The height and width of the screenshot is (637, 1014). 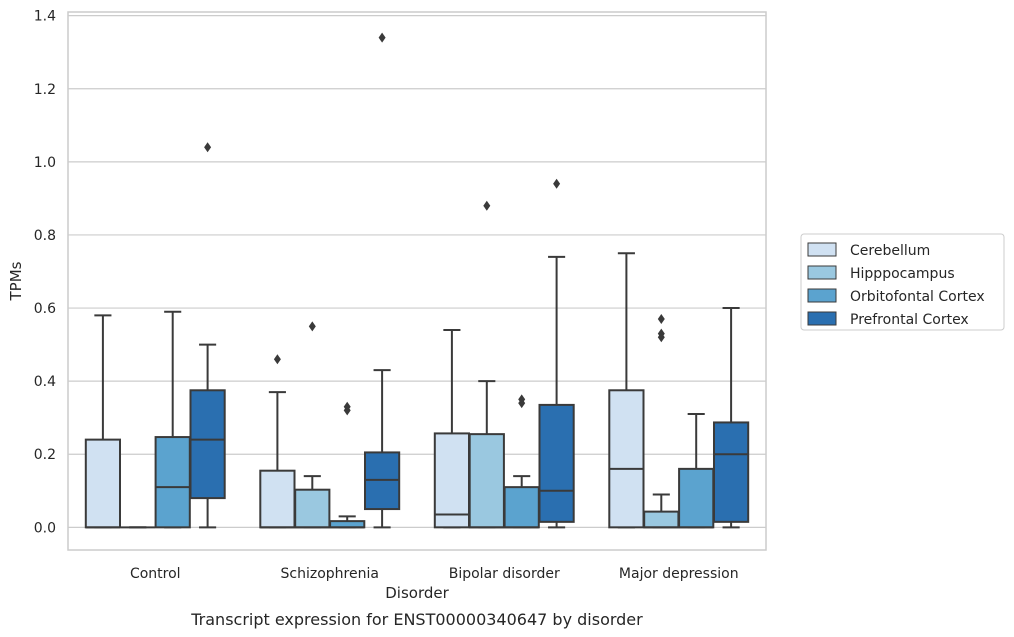 What do you see at coordinates (45, 90) in the screenshot?
I see `y-tick-label: 1.2` at bounding box center [45, 90].